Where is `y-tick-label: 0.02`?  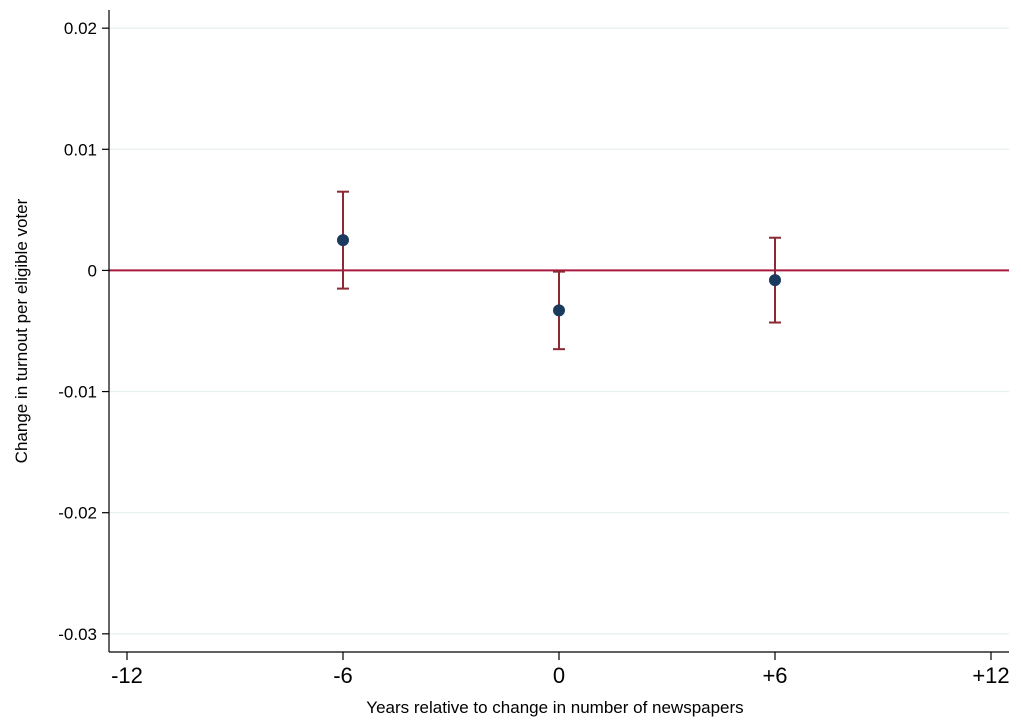 y-tick-label: 0.02 is located at coordinates (80, 28).